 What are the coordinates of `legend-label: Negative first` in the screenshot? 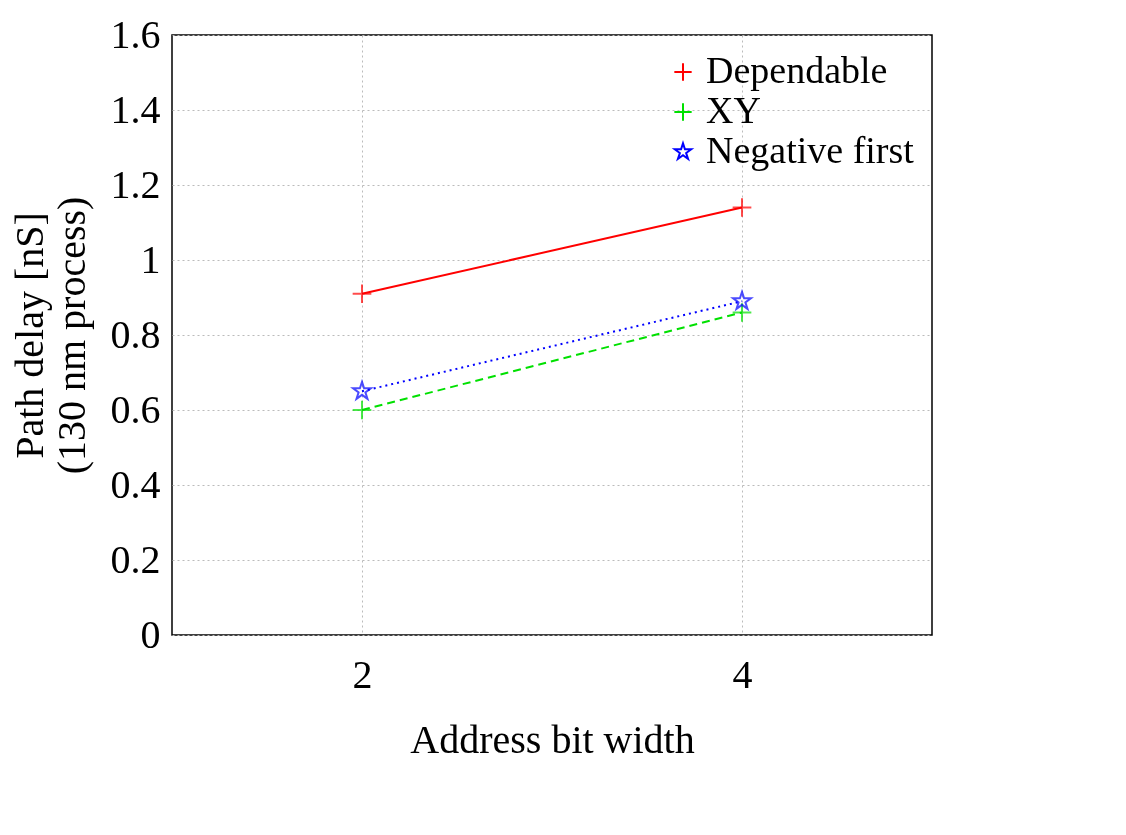 It's located at (810, 150).